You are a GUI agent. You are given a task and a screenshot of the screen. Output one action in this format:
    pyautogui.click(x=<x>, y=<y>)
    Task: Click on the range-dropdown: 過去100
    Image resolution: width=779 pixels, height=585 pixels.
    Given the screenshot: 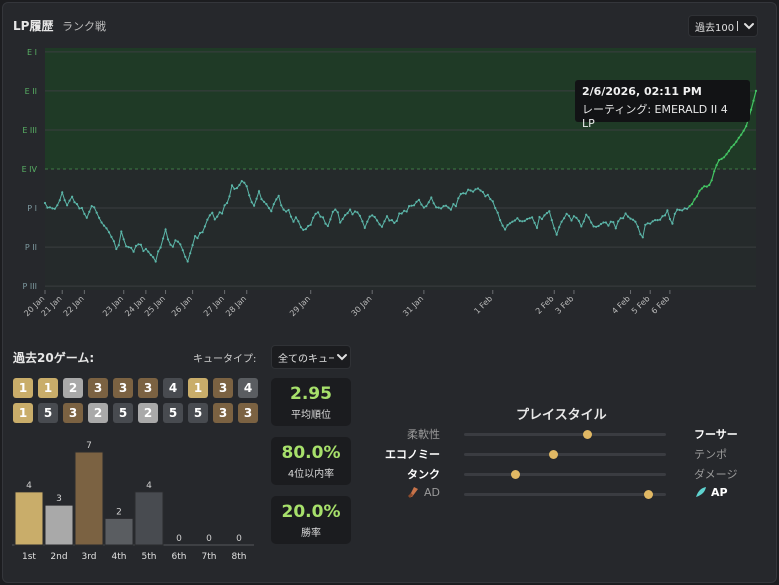 What is the action you would take?
    pyautogui.click(x=723, y=26)
    